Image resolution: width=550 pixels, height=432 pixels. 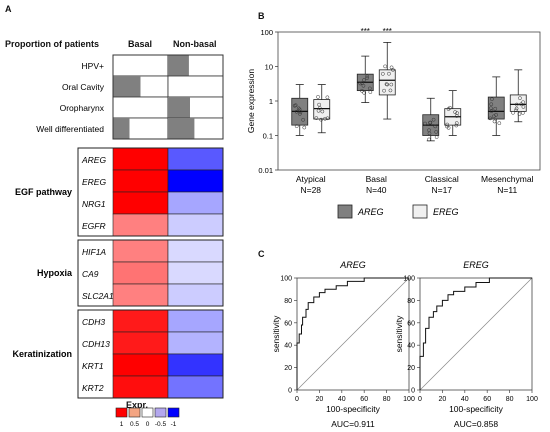 I want to click on gene-label: NRG1, so click(x=94, y=204).